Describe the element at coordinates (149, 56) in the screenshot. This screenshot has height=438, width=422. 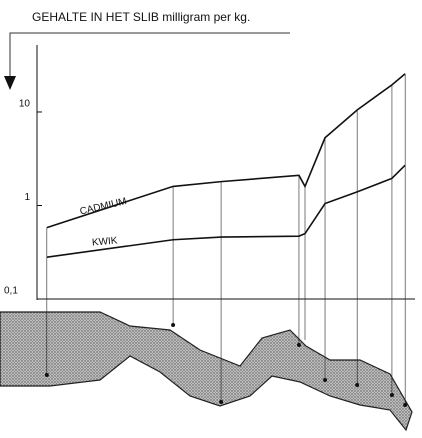
I see `arrow` at that location.